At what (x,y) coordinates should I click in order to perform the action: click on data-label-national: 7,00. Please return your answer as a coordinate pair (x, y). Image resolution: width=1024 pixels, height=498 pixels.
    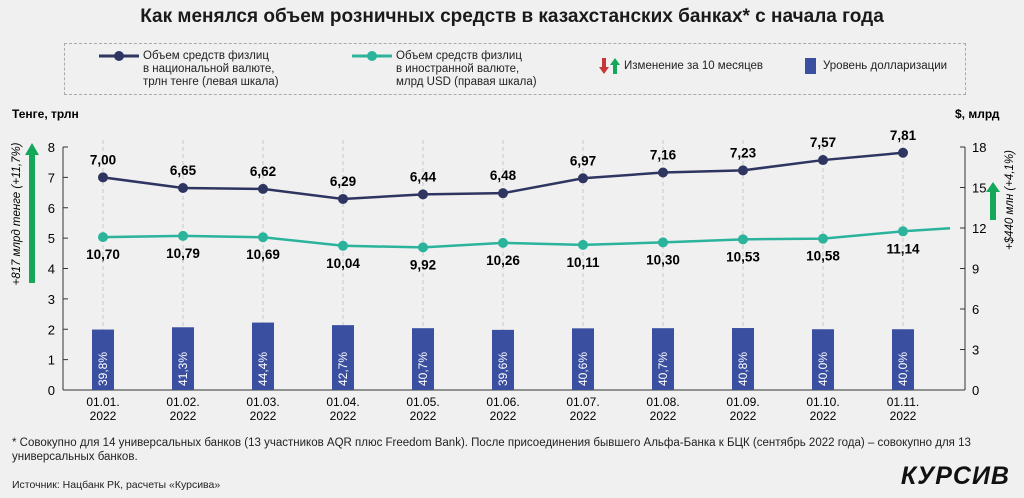
    Looking at the image, I should click on (103, 159).